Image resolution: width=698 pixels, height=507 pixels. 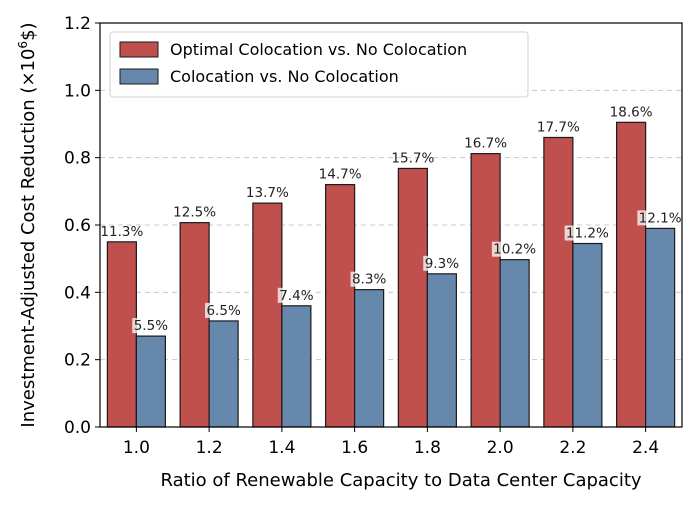 I want to click on data-label: 8.3%, so click(x=369, y=280).